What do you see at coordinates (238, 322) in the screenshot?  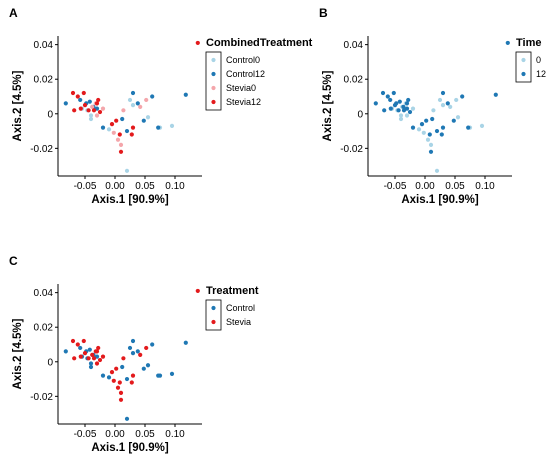 I see `legend-label: Stevia` at bounding box center [238, 322].